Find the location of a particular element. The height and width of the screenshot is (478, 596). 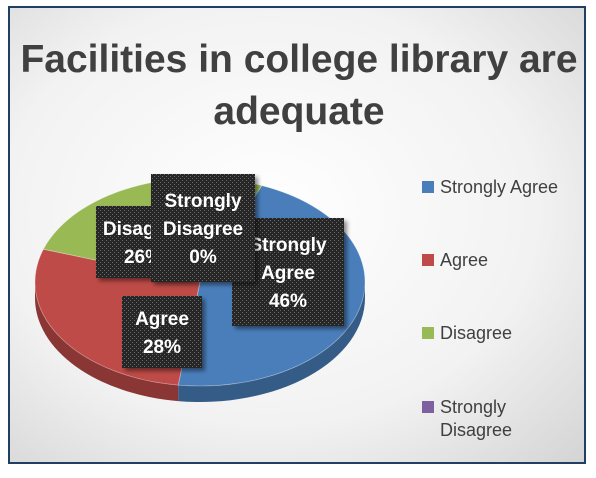

data-label-value-strongly-agree: 46% is located at coordinates (288, 301).